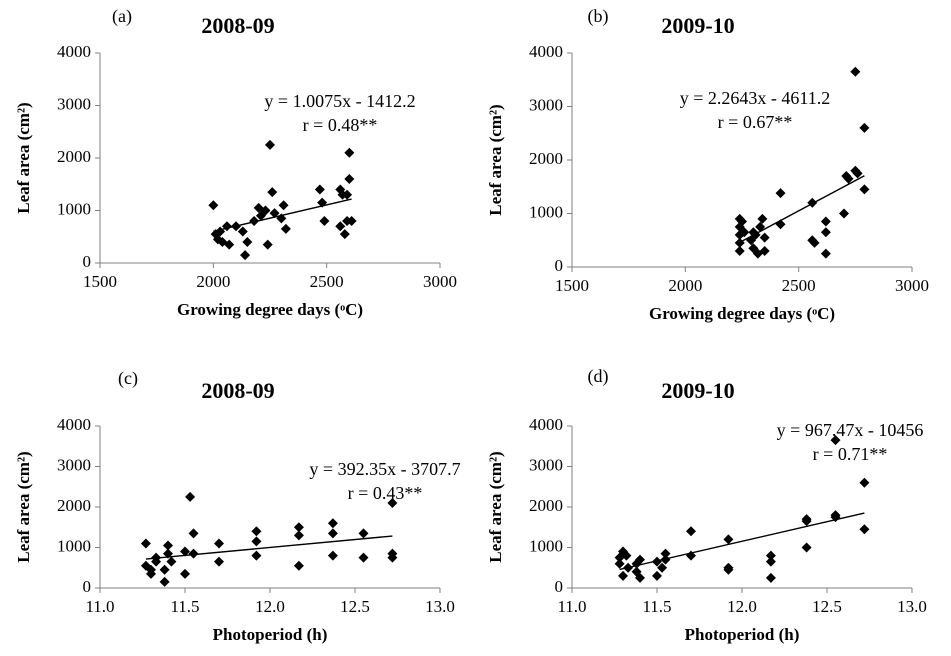 This screenshot has width=951, height=656. Describe the element at coordinates (598, 16) in the screenshot. I see `panel-label: (b)` at that location.